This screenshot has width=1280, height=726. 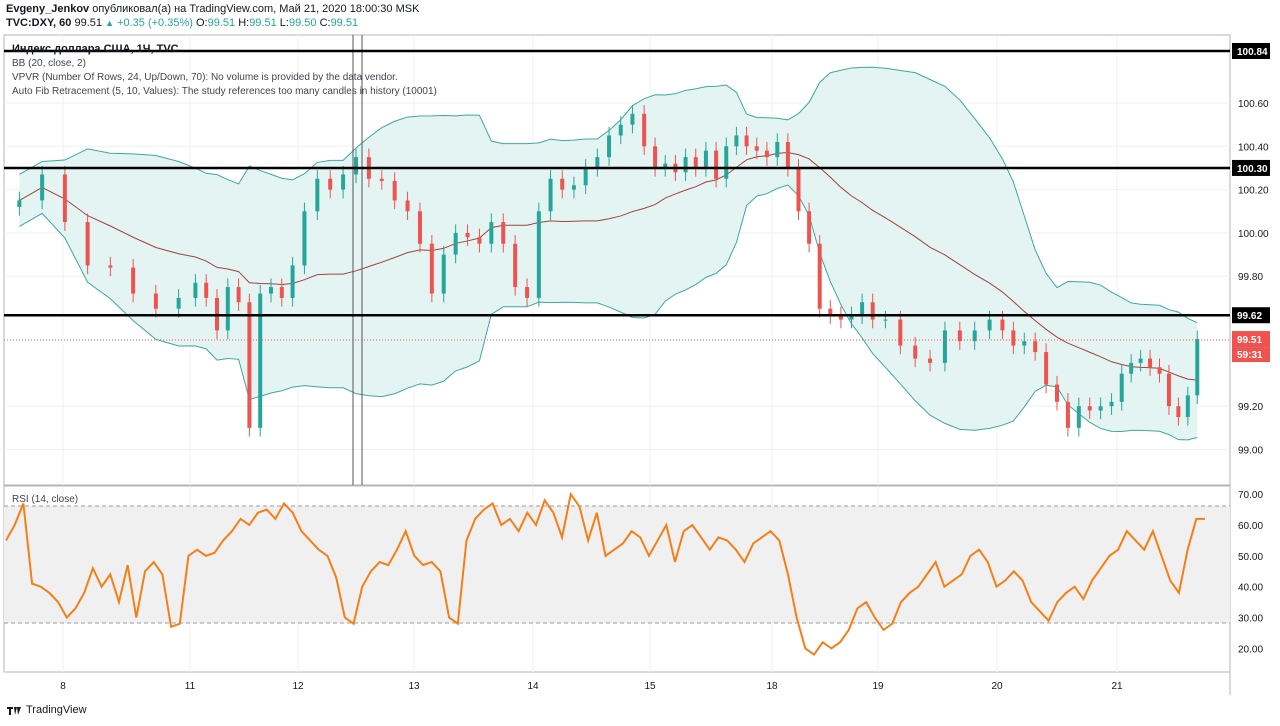 I want to click on price-tick-label: 99.20, so click(x=1250, y=407).